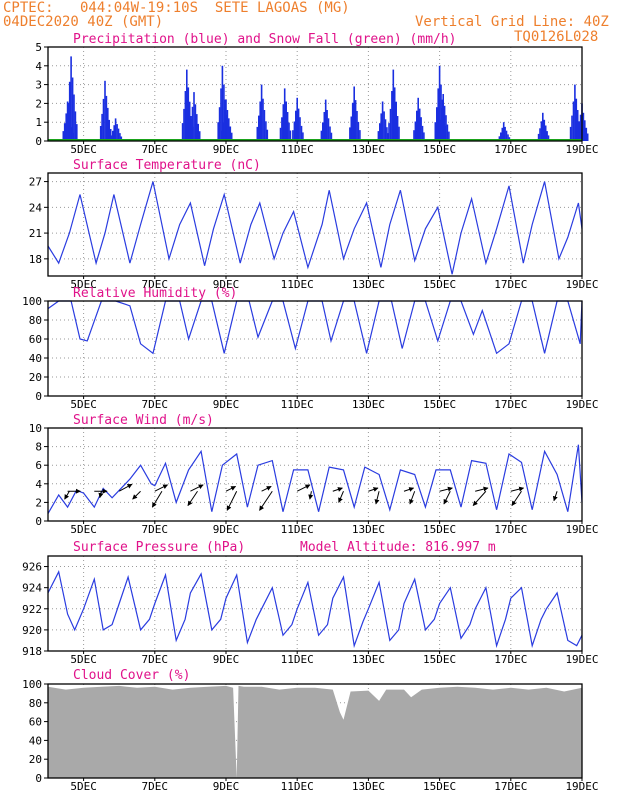 Image resolution: width=618 pixels, height=800 pixels. I want to click on x-tick-label: 19DEC, so click(581, 149).